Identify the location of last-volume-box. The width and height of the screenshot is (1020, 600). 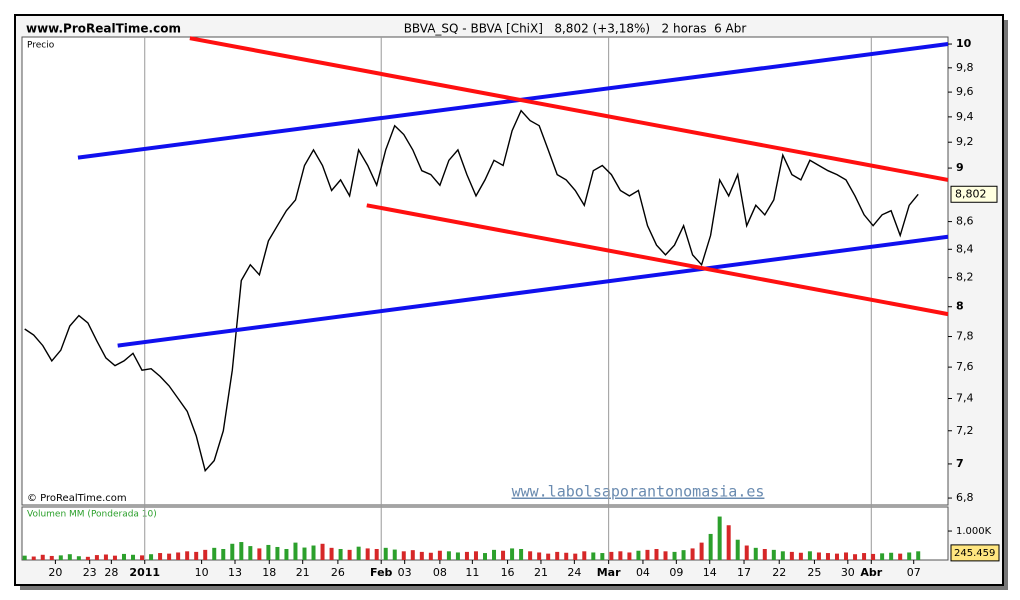
(975, 553).